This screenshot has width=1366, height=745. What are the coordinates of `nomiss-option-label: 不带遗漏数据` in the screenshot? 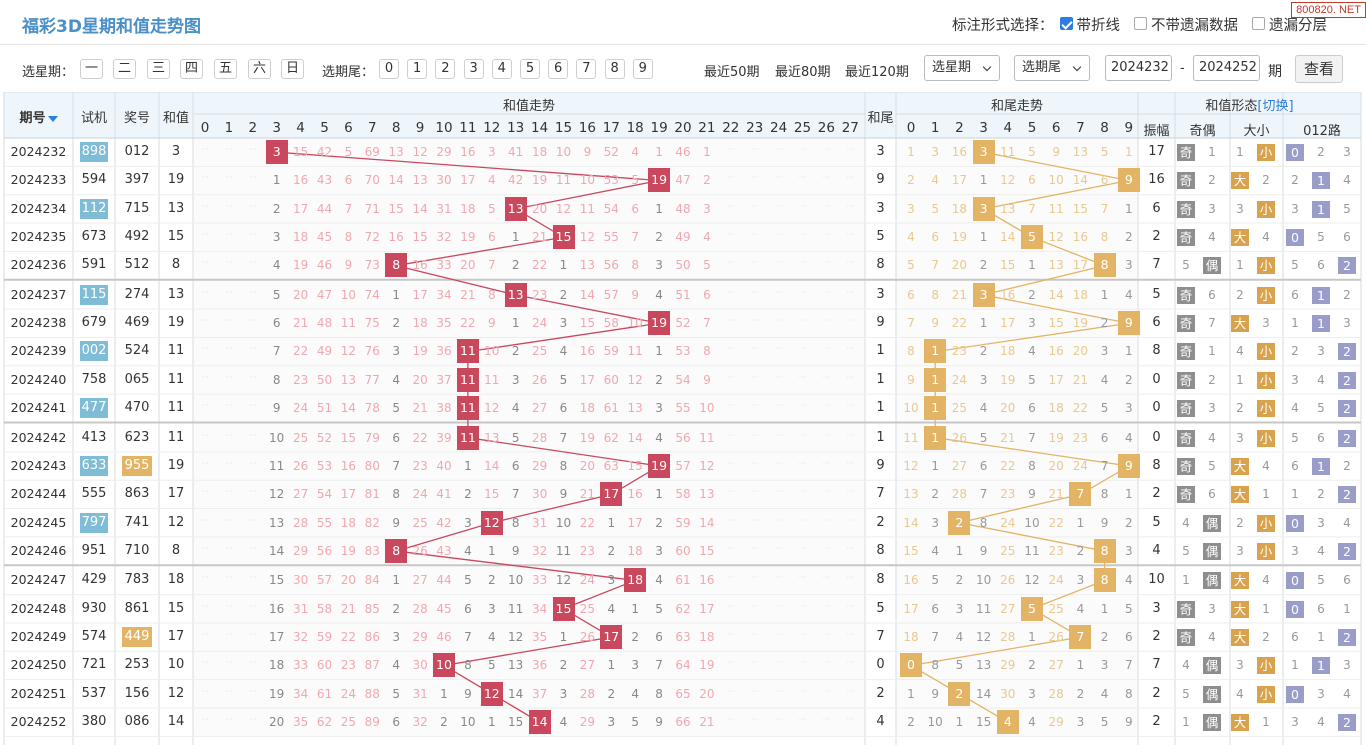 It's located at (1194, 26).